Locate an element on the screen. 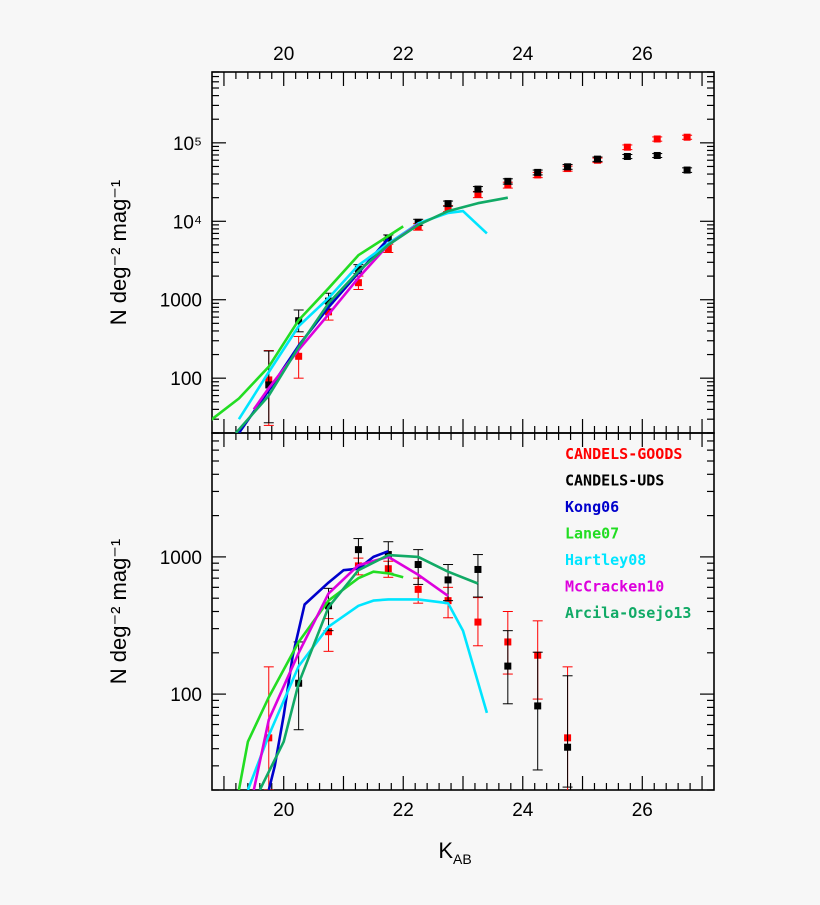 The height and width of the screenshot is (905, 820). legend-entry: Kong06 is located at coordinates (592, 507).